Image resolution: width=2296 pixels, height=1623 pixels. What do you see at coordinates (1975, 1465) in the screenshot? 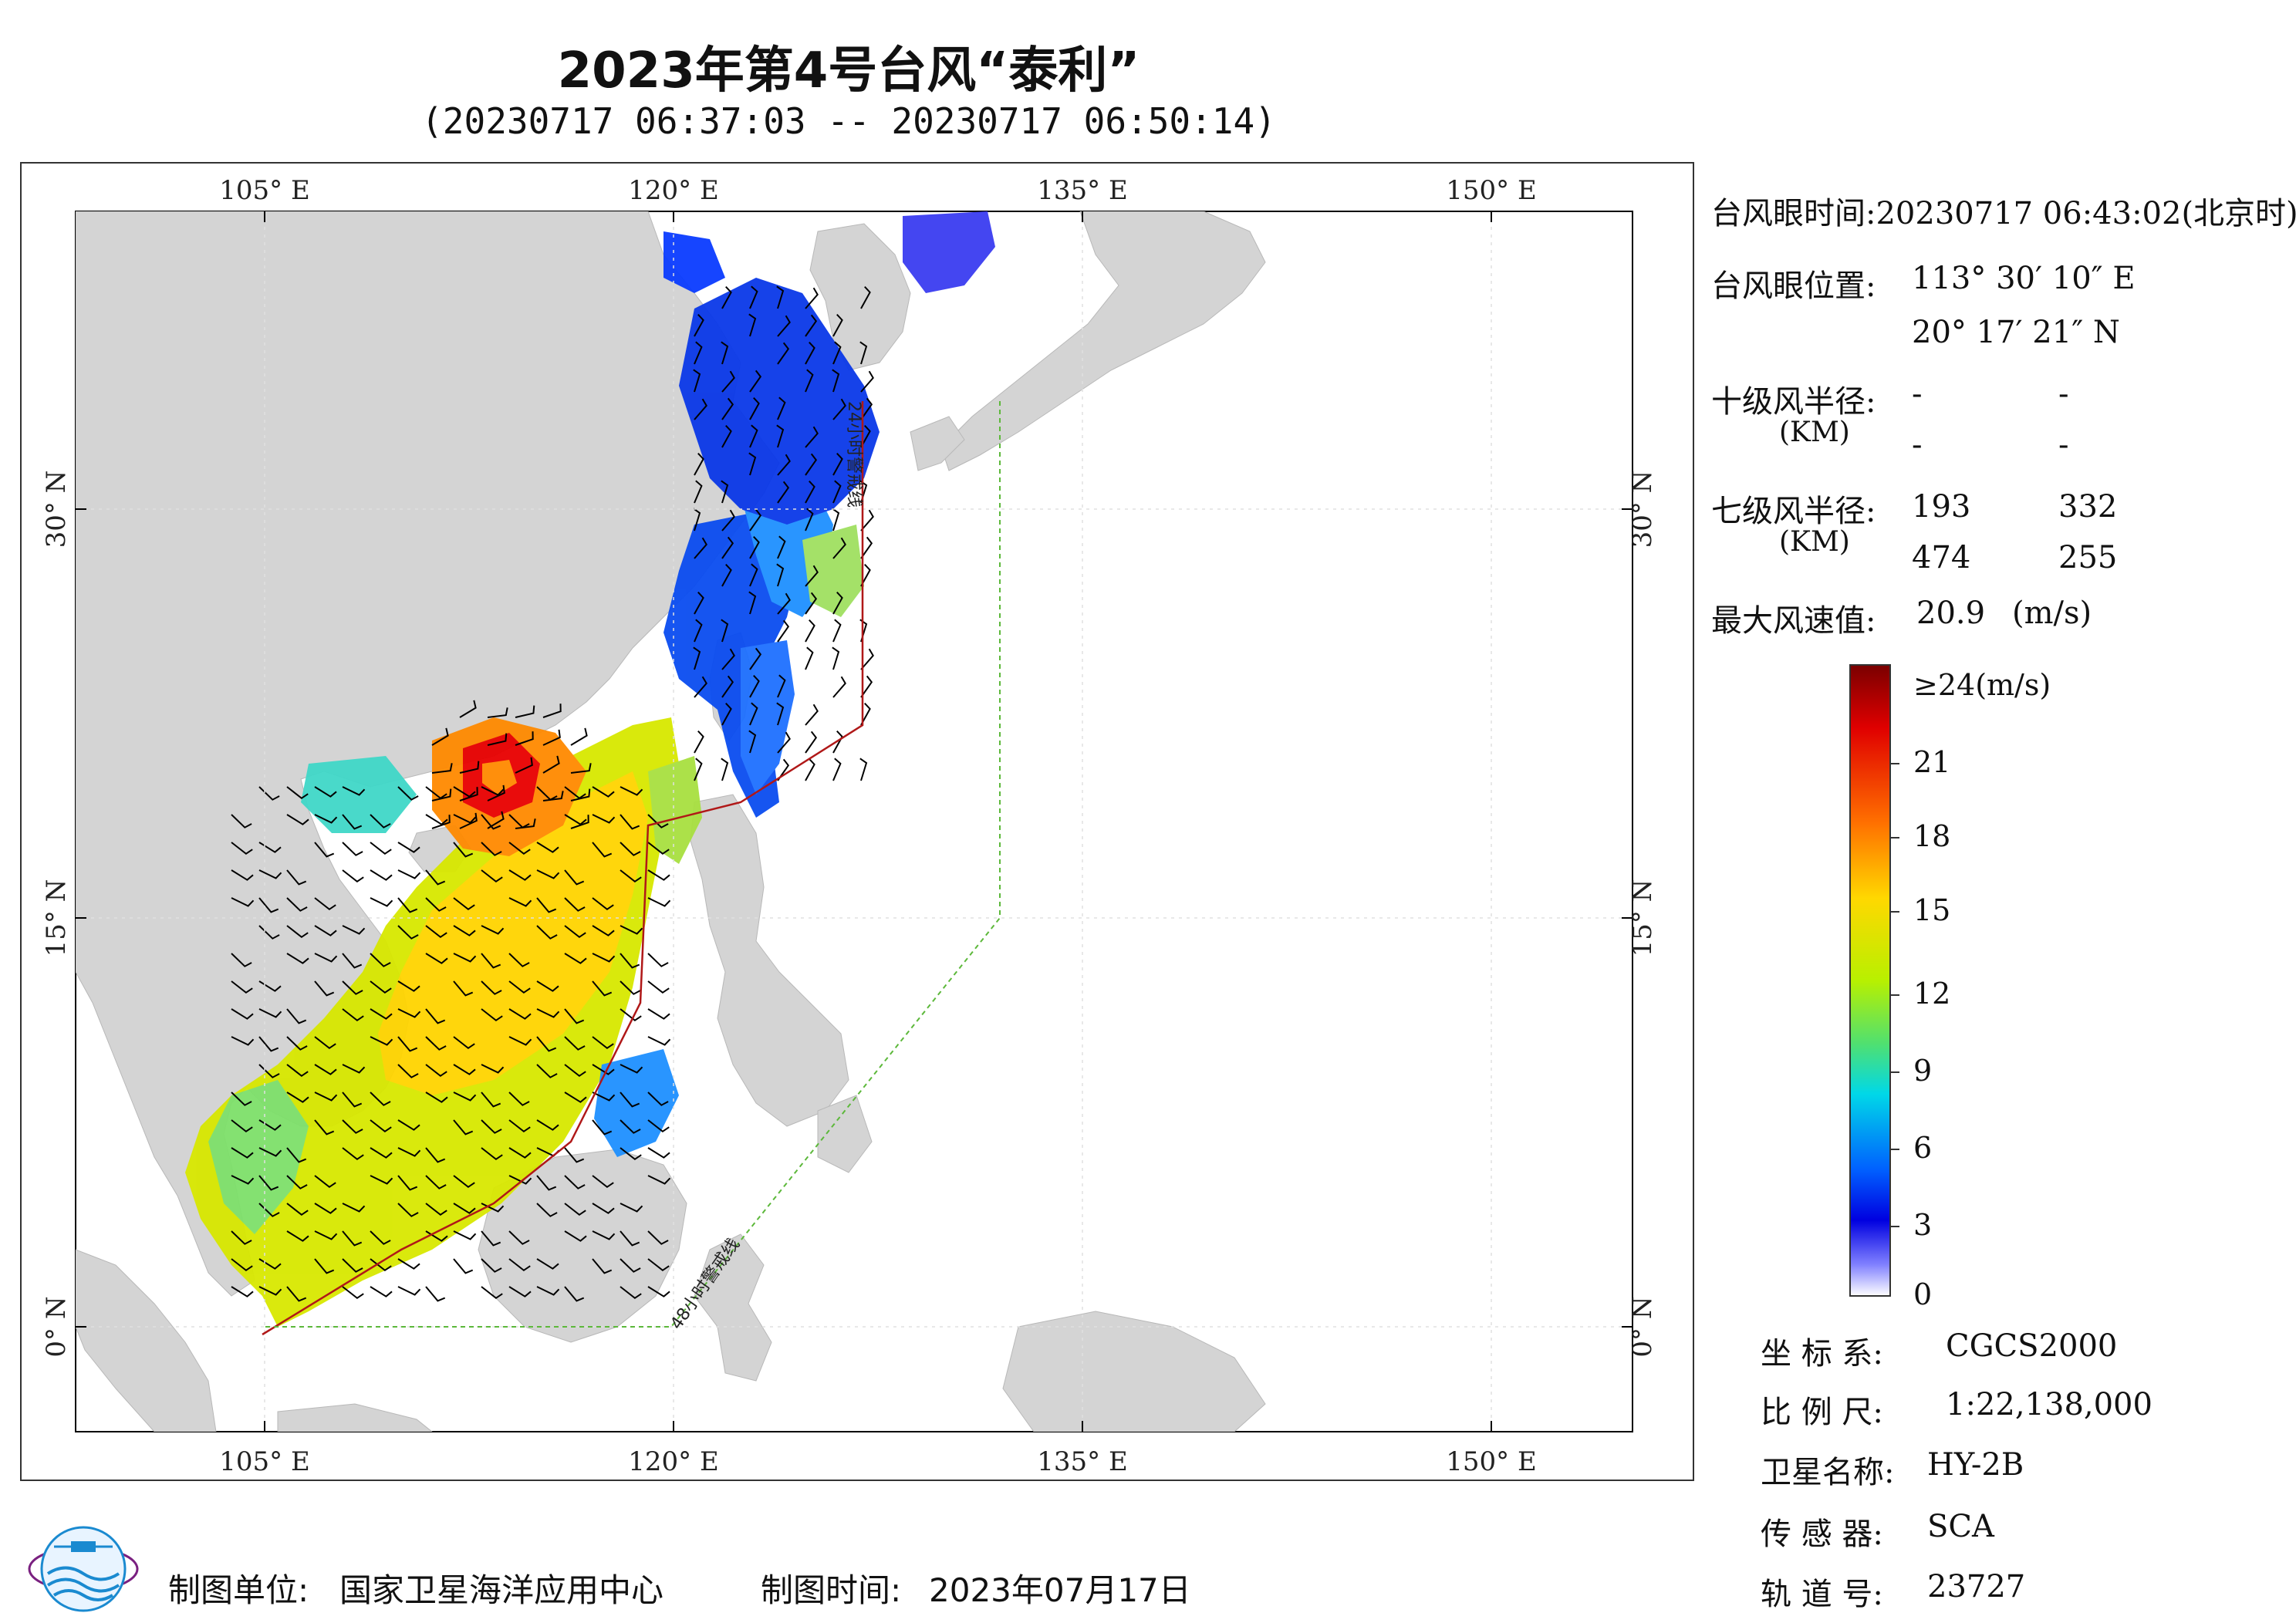
I see `satellite-value: HY-2B` at bounding box center [1975, 1465].